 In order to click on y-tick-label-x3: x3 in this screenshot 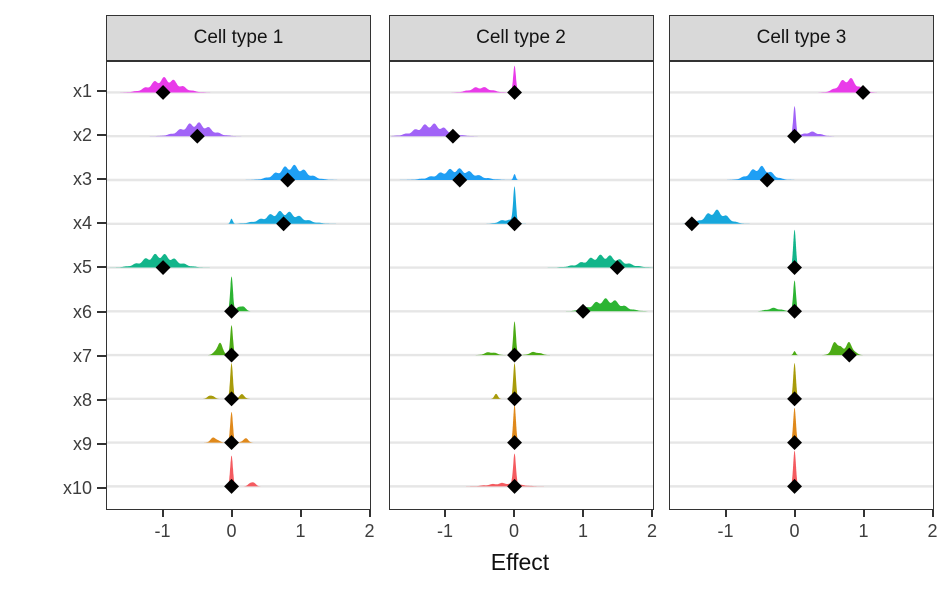, I will do `click(82, 179)`.